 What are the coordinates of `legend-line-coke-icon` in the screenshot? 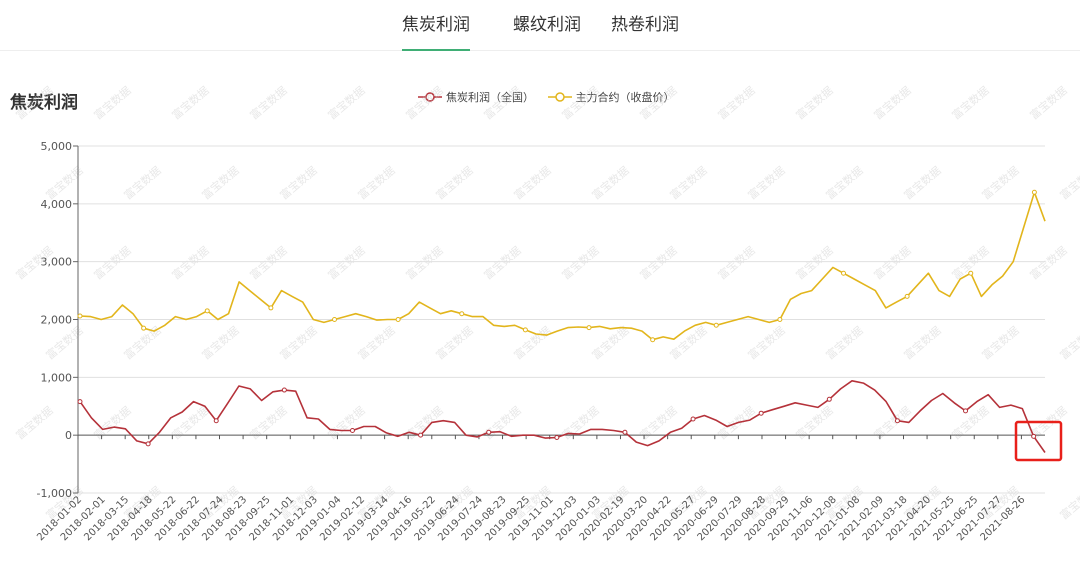 It's located at (430, 97).